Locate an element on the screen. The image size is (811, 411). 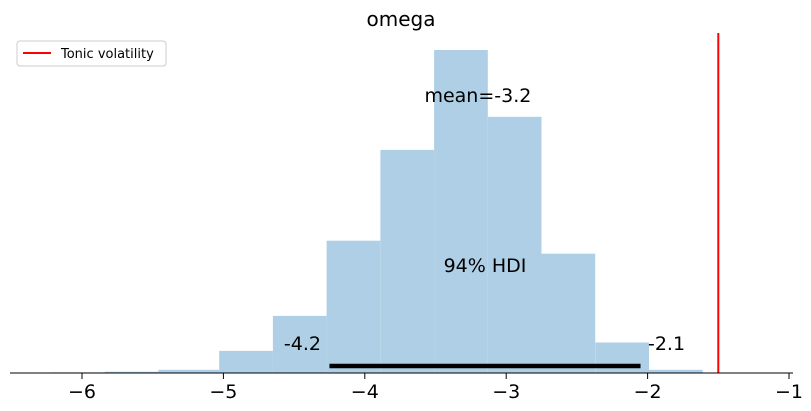
x-tick-label: −6 is located at coordinates (82, 392).